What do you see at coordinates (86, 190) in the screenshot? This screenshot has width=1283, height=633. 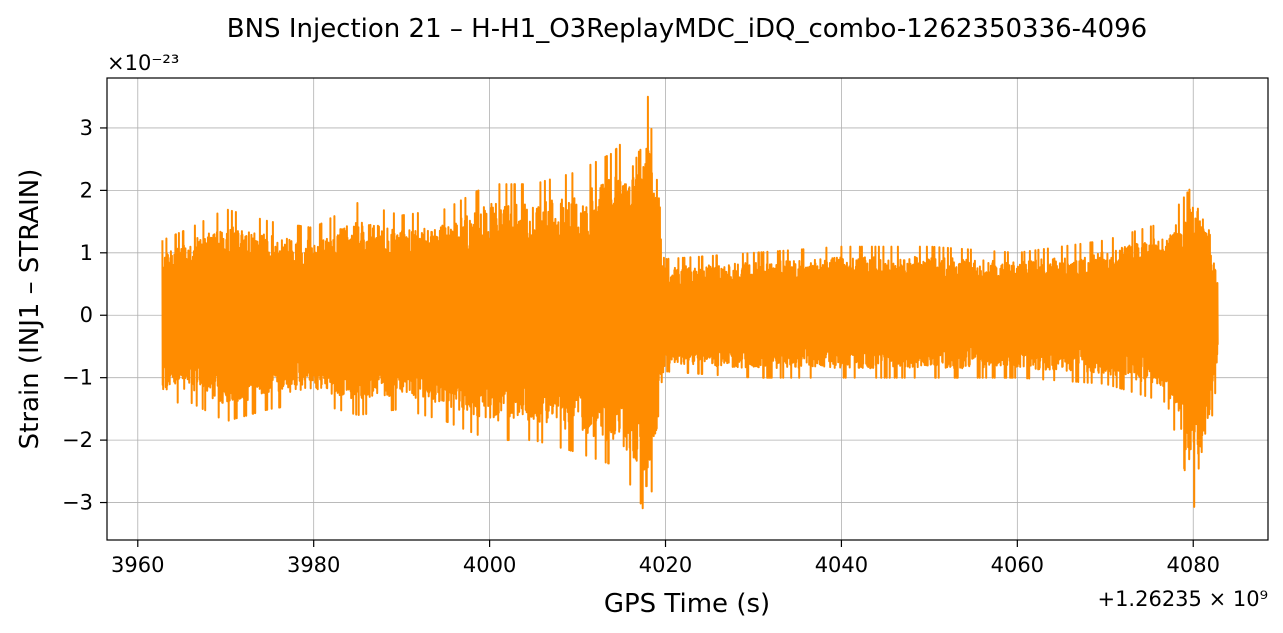 I see `y-tick-label: 2` at bounding box center [86, 190].